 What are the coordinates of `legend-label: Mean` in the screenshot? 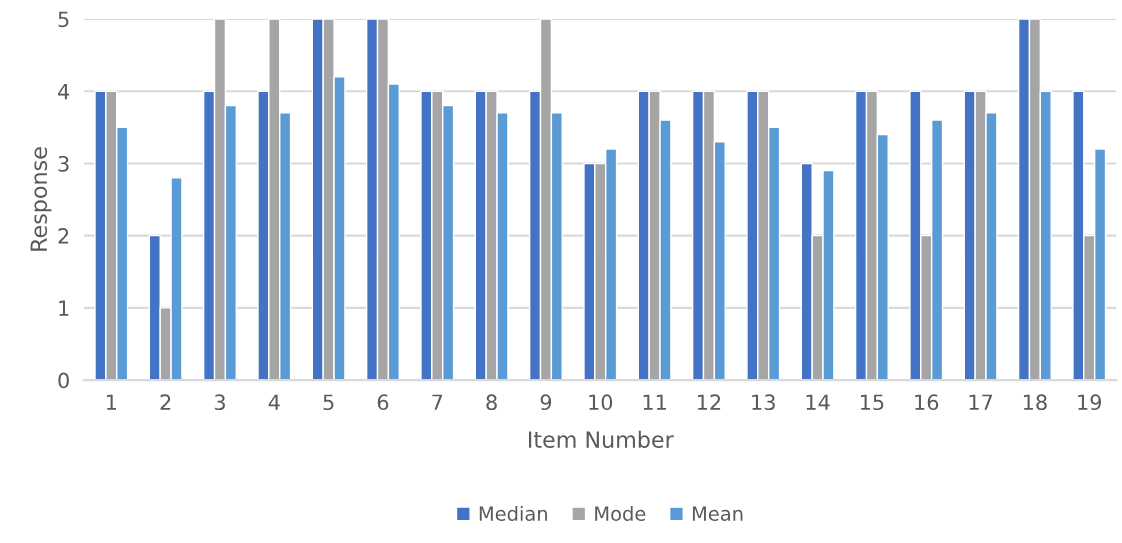 It's located at (717, 513).